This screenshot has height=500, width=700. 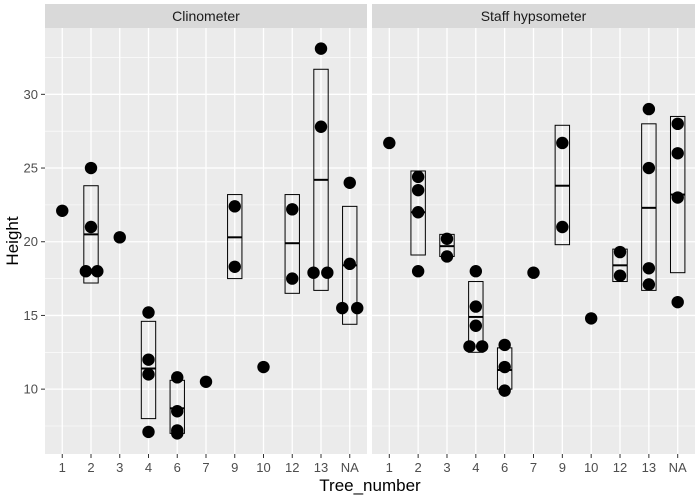 What do you see at coordinates (31, 94) in the screenshot?
I see `y-tick-label: 30` at bounding box center [31, 94].